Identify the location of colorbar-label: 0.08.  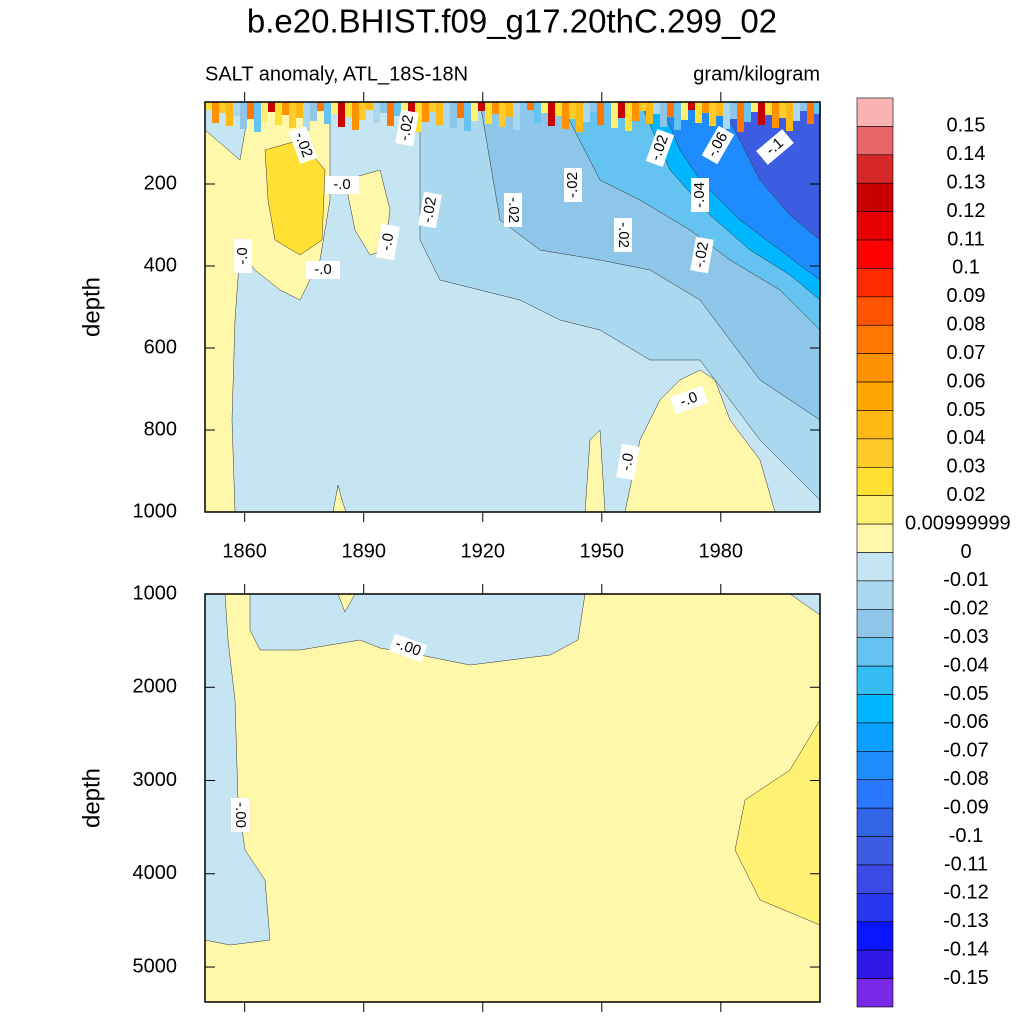
(966, 325).